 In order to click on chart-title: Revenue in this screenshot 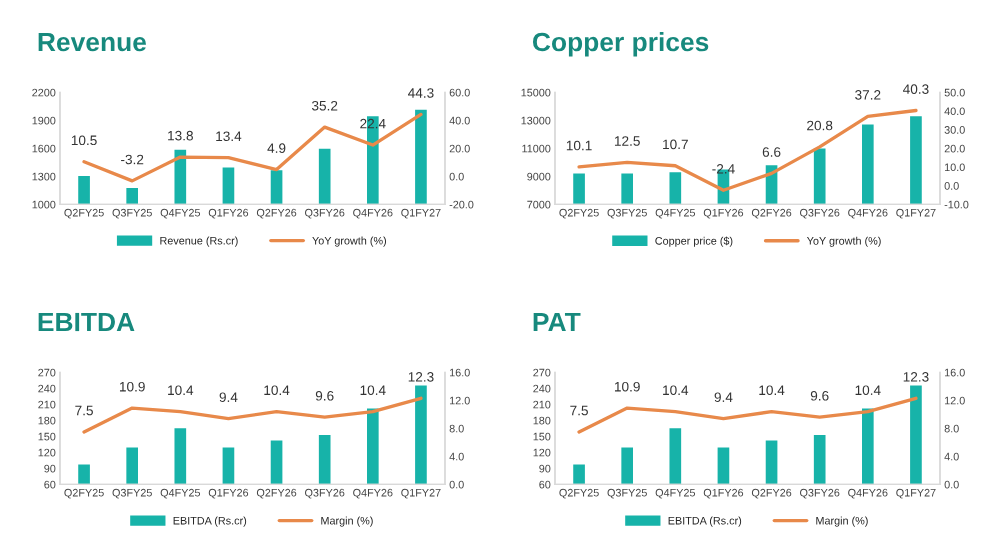, I will do `click(92, 42)`.